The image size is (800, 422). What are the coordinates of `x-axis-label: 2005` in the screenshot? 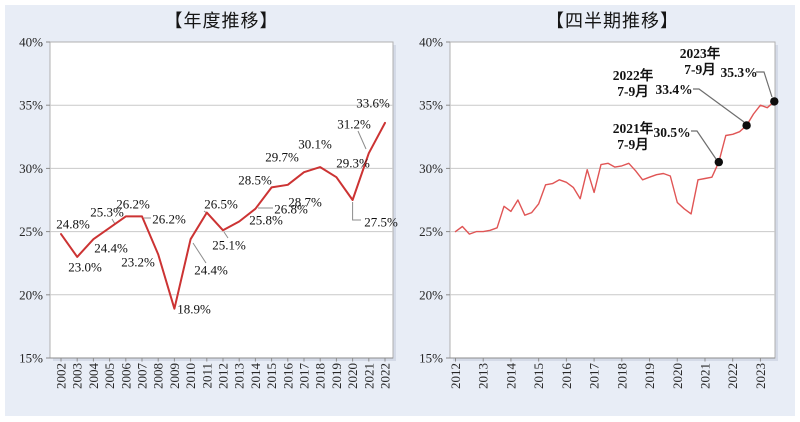 It's located at (109, 376).